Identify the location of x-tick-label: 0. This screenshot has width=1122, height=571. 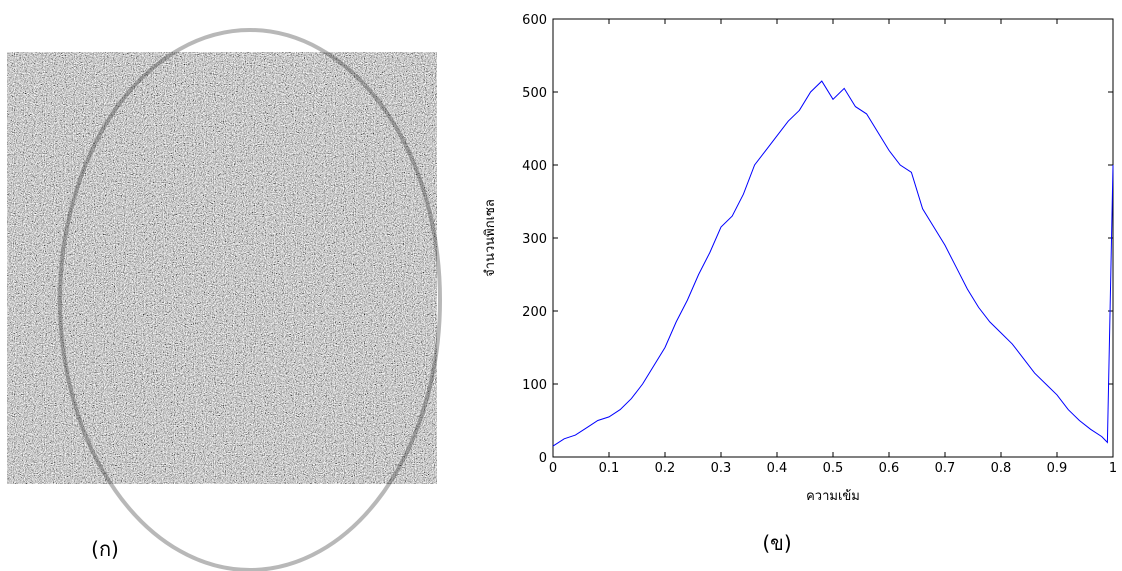
(553, 468).